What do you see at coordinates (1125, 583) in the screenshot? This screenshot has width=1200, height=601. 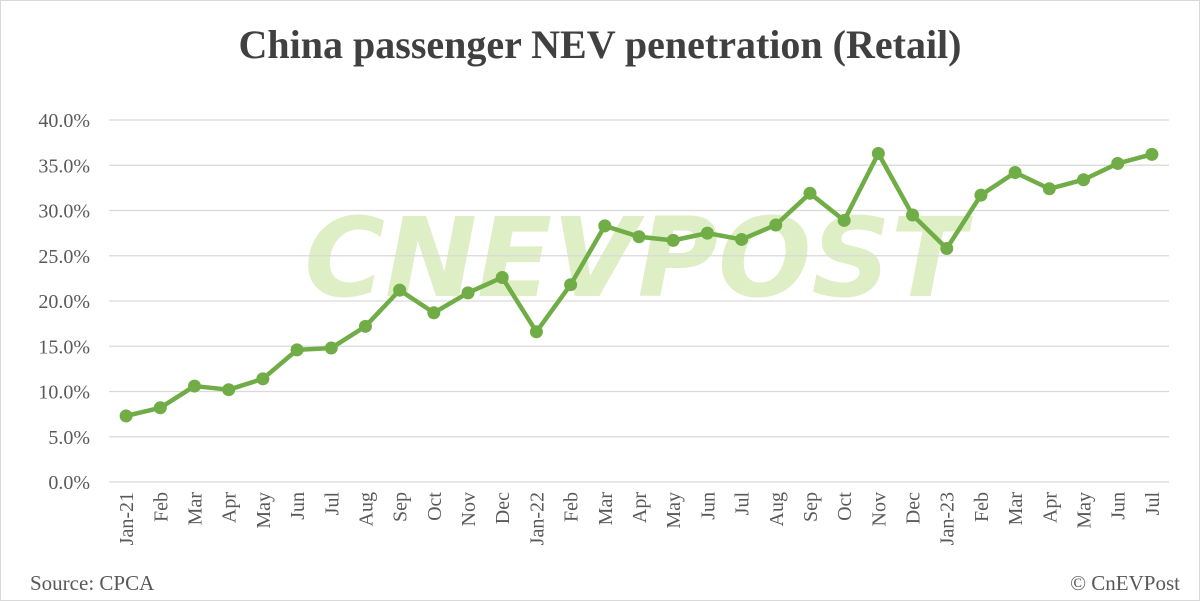 I see `credit: © CnEVPost` at bounding box center [1125, 583].